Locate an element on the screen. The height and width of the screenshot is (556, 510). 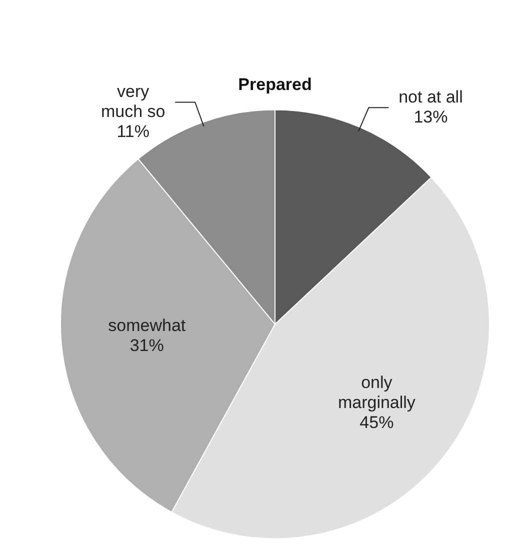
slice-label: only marginally is located at coordinates (377, 392).